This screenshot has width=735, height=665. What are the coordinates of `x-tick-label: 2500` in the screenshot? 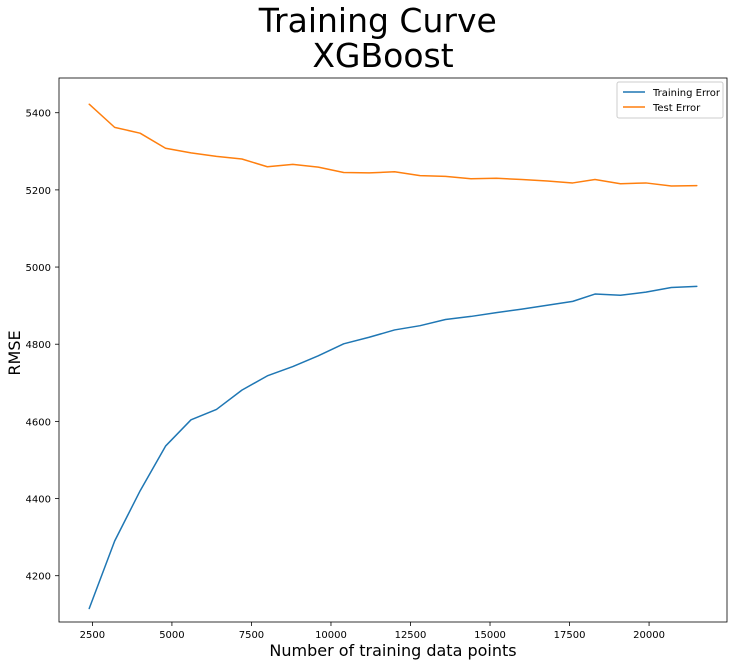 It's located at (92, 635).